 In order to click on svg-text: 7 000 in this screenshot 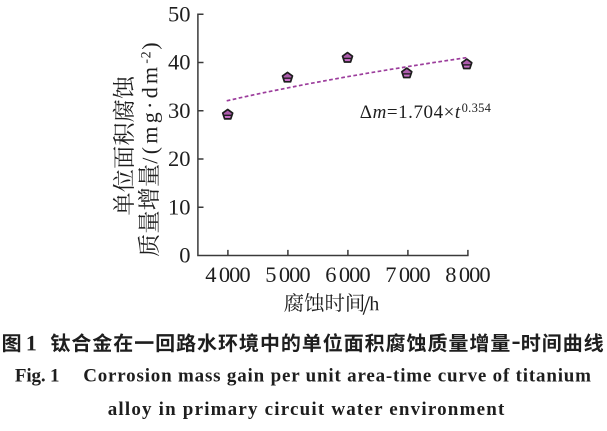, I will do `click(407, 274)`.